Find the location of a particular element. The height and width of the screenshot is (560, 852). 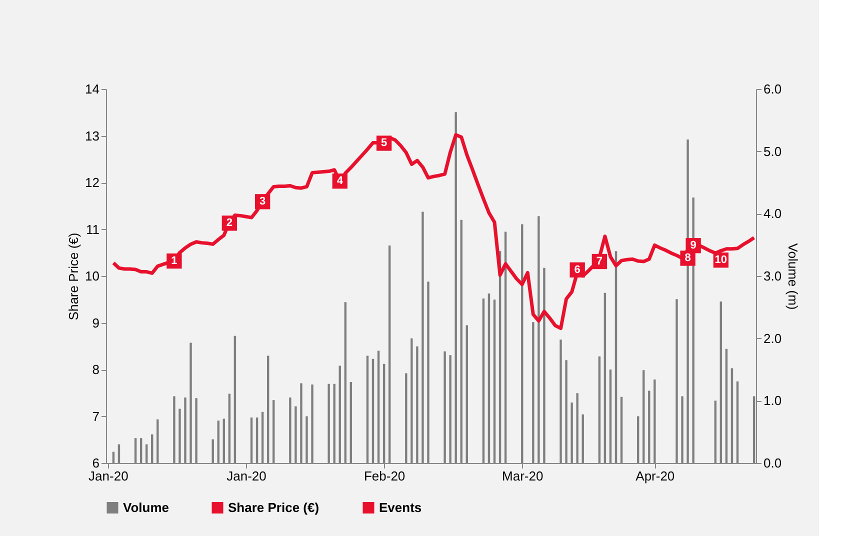

annotation: 1 is located at coordinates (174, 261).